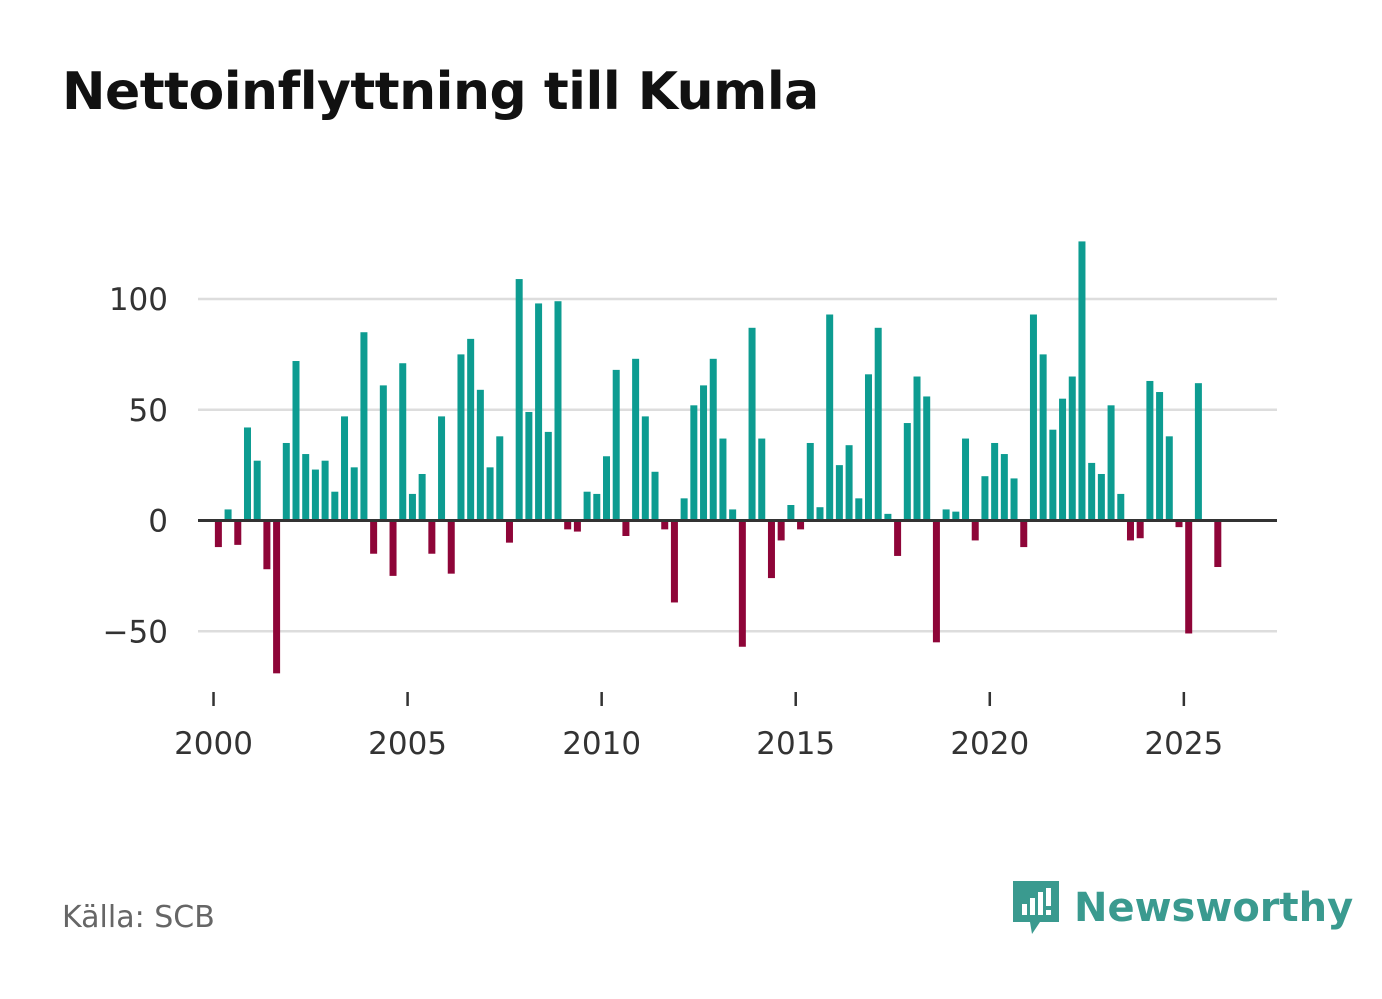  Describe the element at coordinates (1036, 907) in the screenshot. I see `newsworthy-logo-icon` at that location.